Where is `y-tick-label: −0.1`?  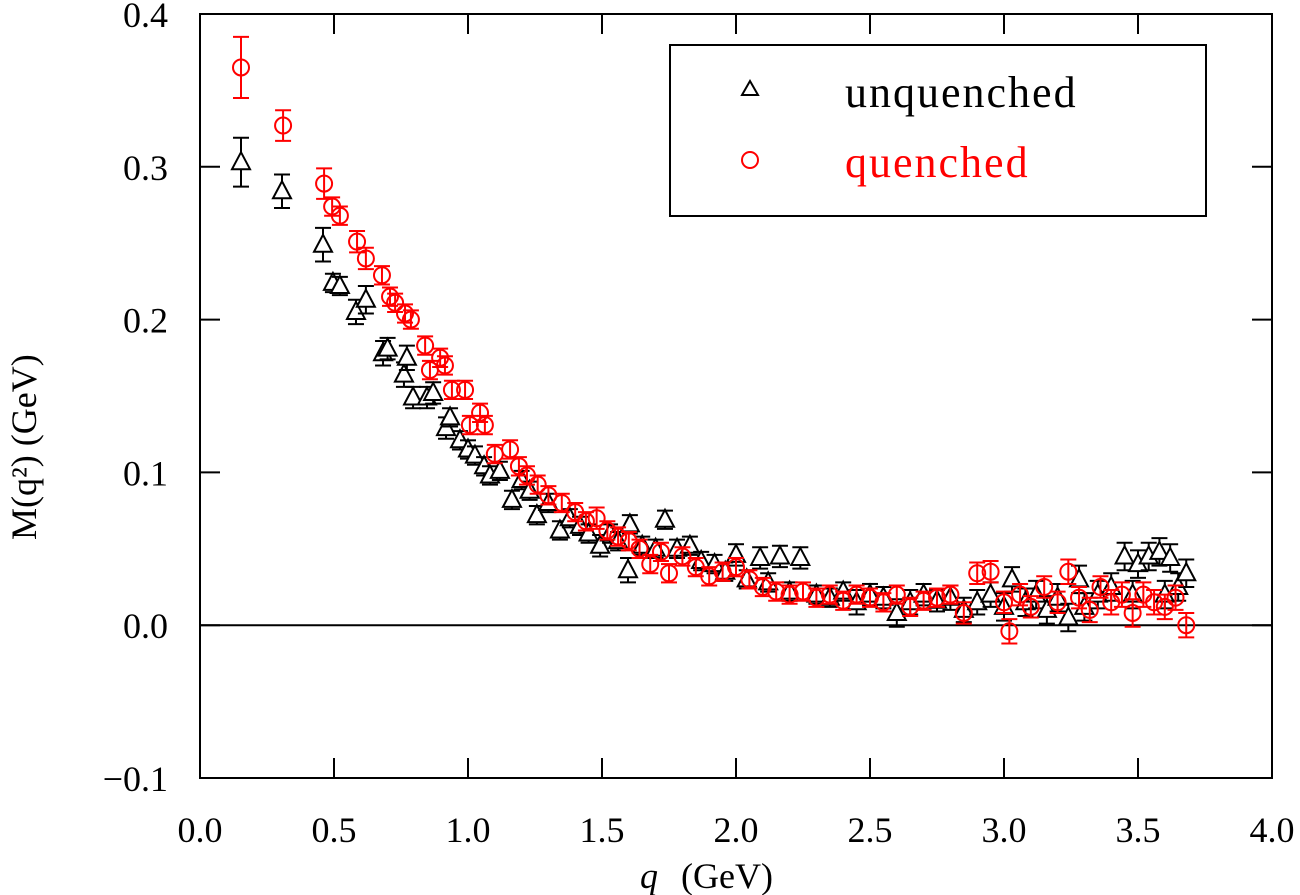 y-tick-label: −0.1 is located at coordinates (135, 779).